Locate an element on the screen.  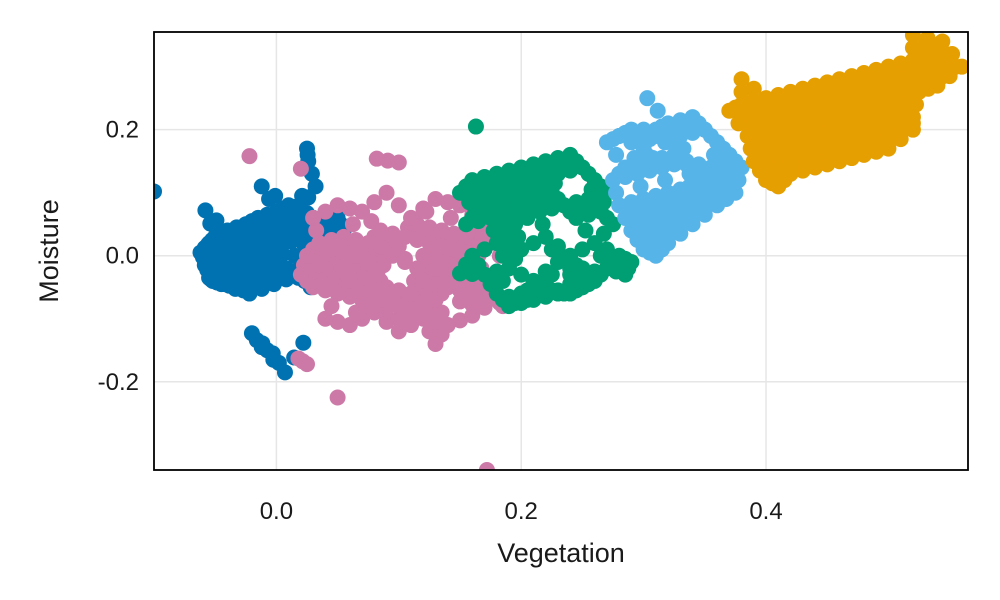
y-axis-ticks: -0.2 0.0 0.2 is located at coordinates (118, 256).